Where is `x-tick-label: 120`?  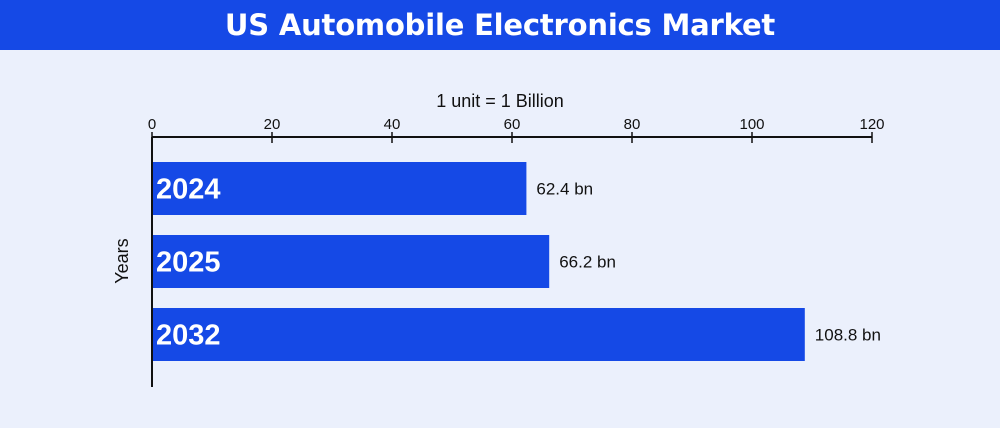
x-tick-label: 120 is located at coordinates (871, 124).